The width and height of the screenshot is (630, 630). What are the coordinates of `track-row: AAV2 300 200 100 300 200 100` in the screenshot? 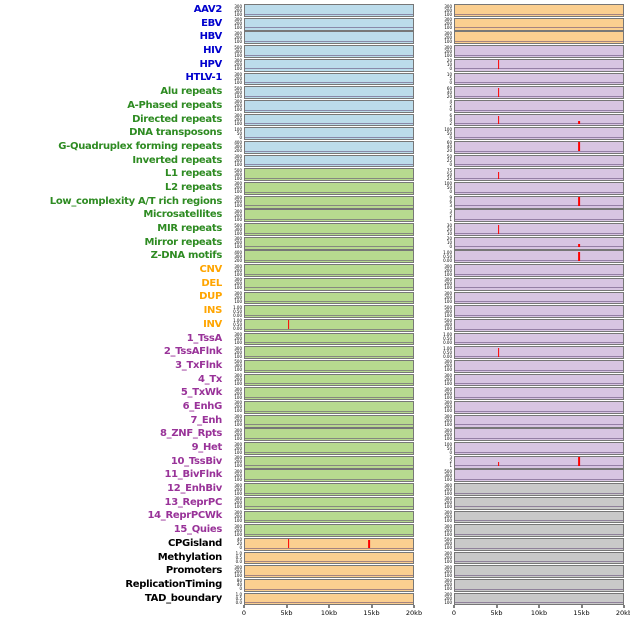 It's located at (315, 10).